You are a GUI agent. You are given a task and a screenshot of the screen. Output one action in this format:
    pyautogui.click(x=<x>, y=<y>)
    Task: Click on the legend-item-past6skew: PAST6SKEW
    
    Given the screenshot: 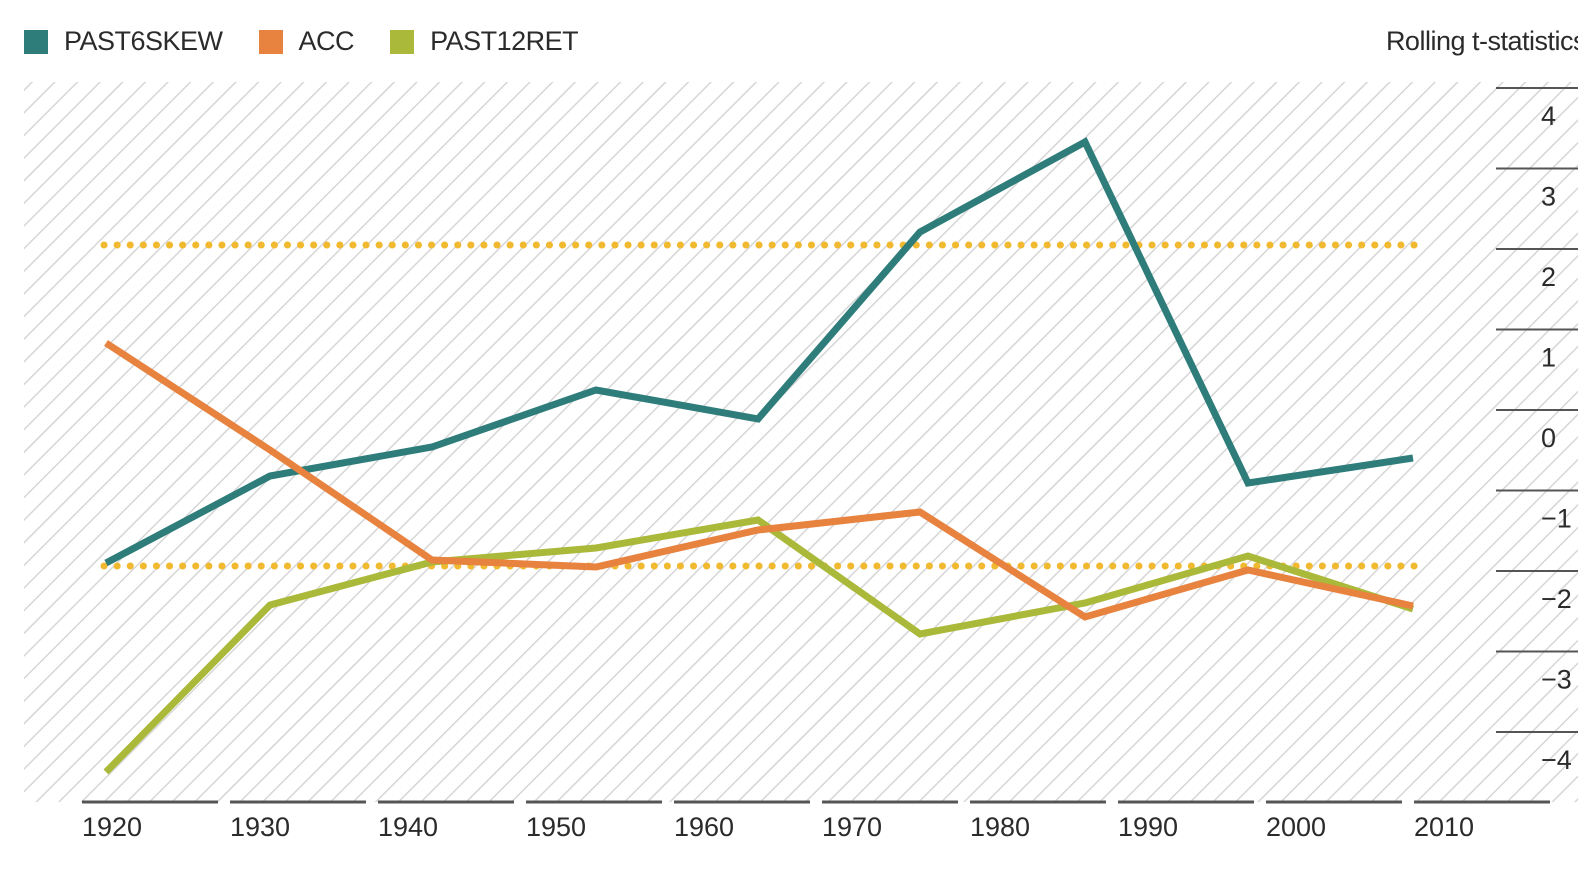 What is the action you would take?
    pyautogui.click(x=123, y=41)
    